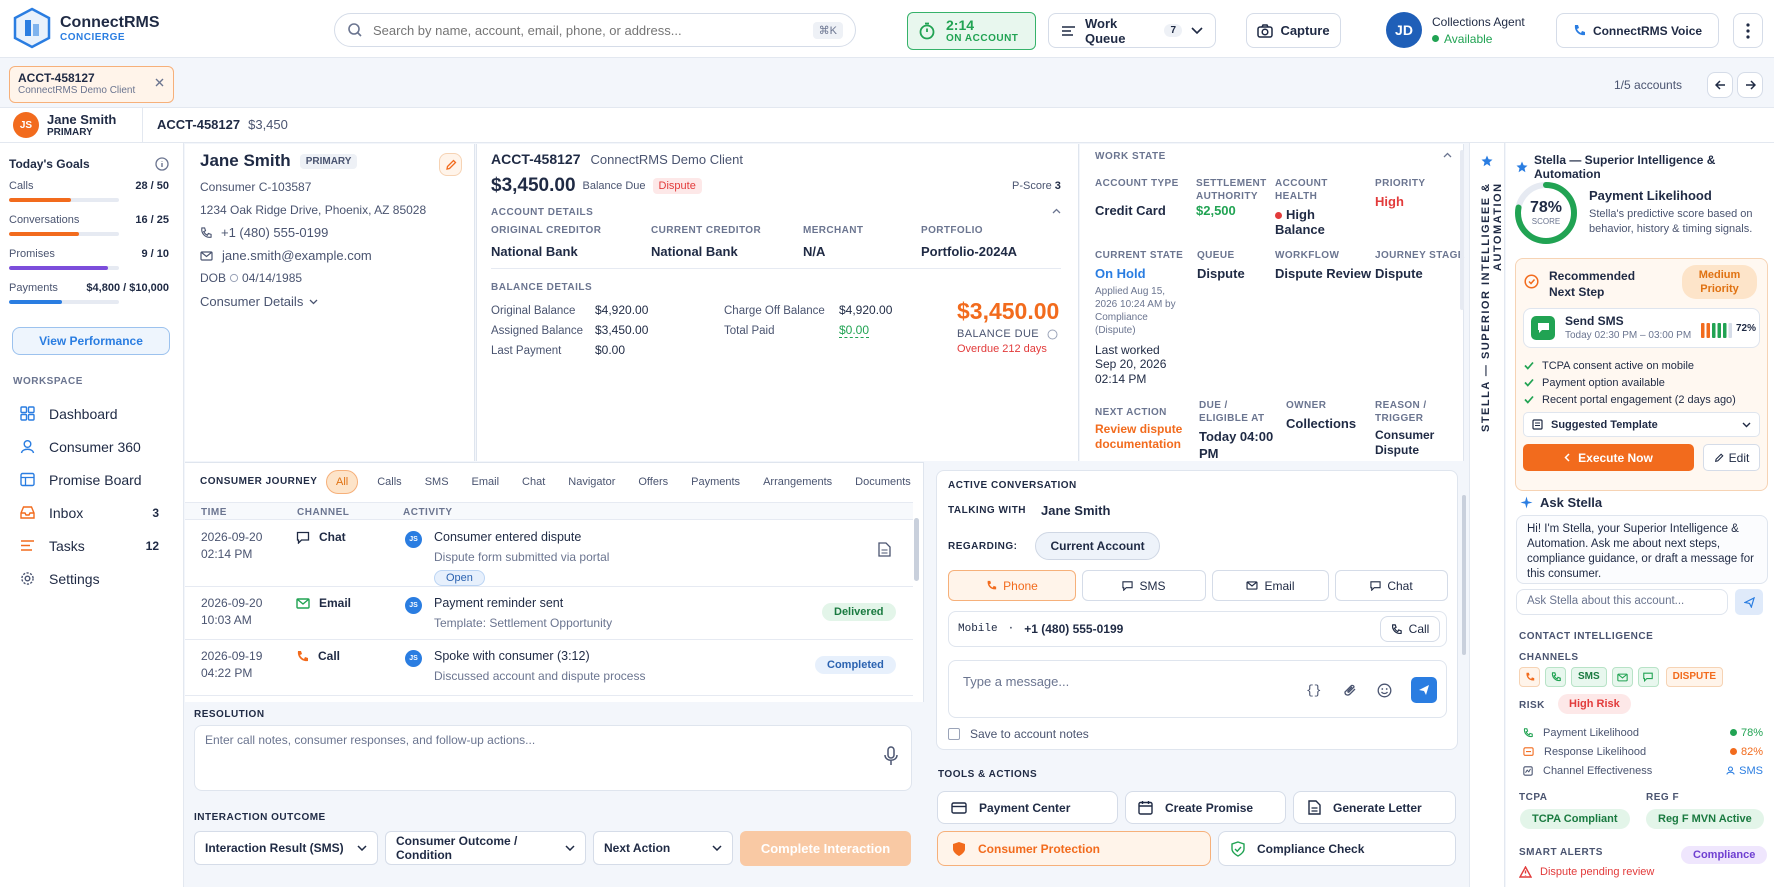  I want to click on sidebar-item-dashboard: Dashboard, so click(91, 413).